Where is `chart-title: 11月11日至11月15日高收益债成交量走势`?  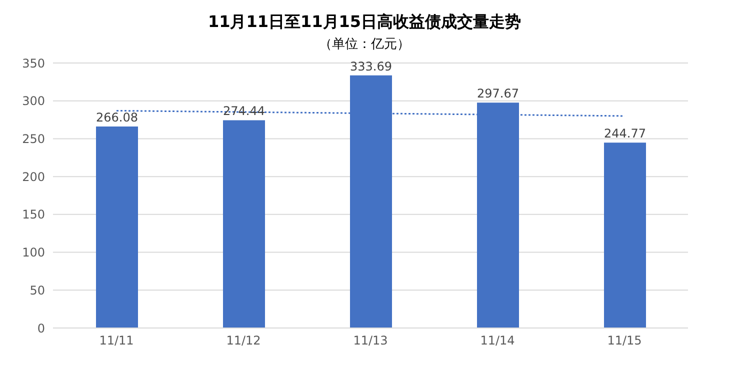
chart-title: 11月11日至11月15日高收益债成交量走势 is located at coordinates (364, 22).